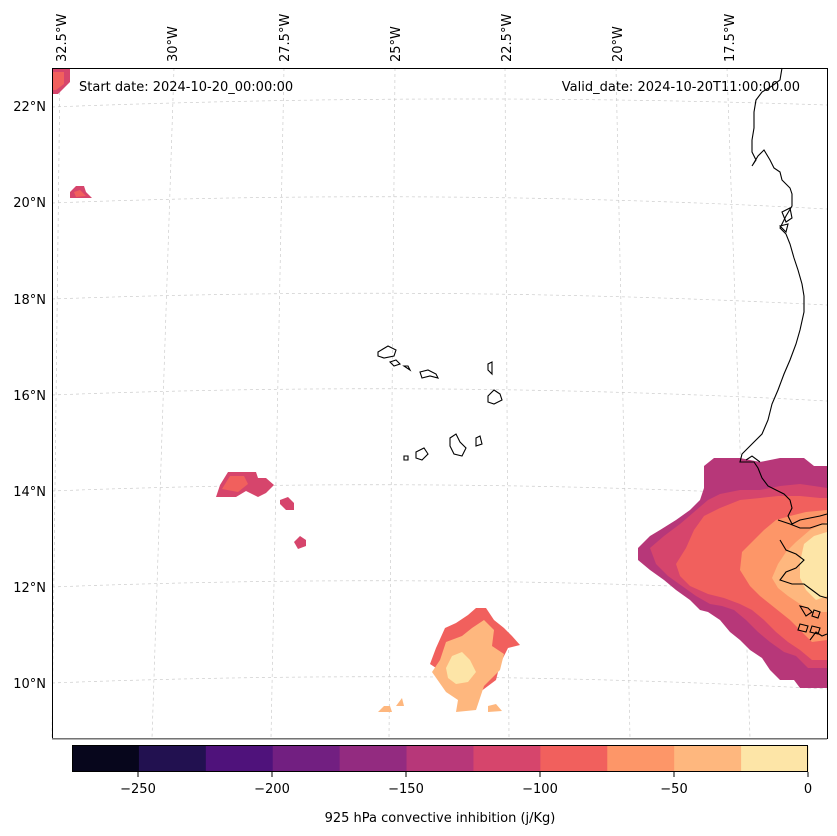 Image resolution: width=837 pixels, height=836 pixels. I want to click on gambia-river-coast, so click(802, 524).